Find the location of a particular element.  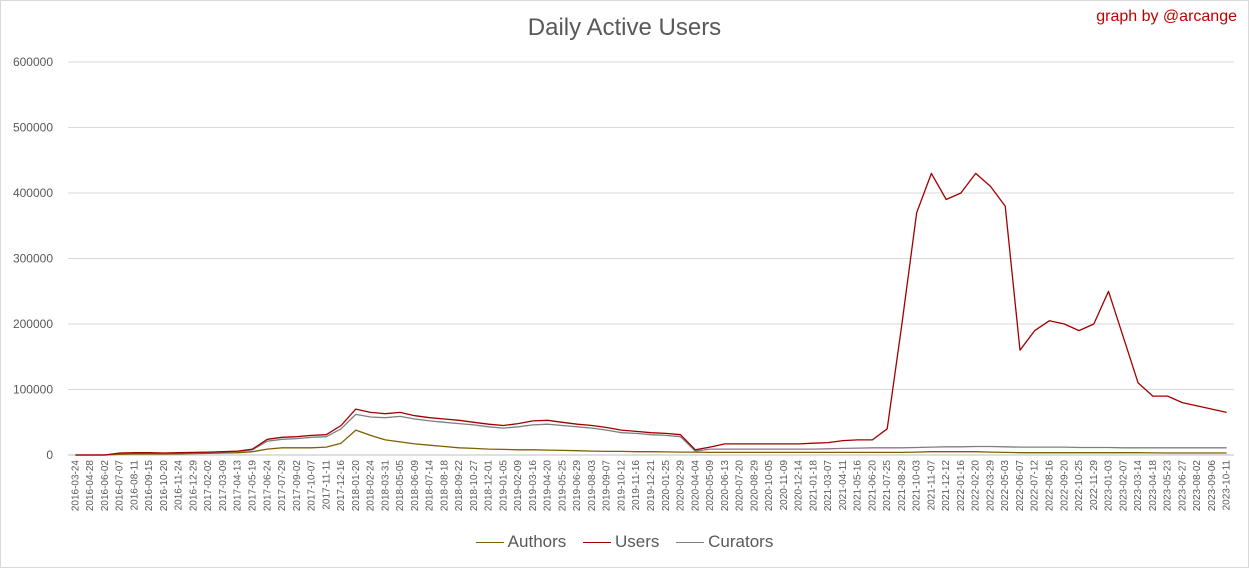

x-tick-label: 2018-05-05 is located at coordinates (400, 486).